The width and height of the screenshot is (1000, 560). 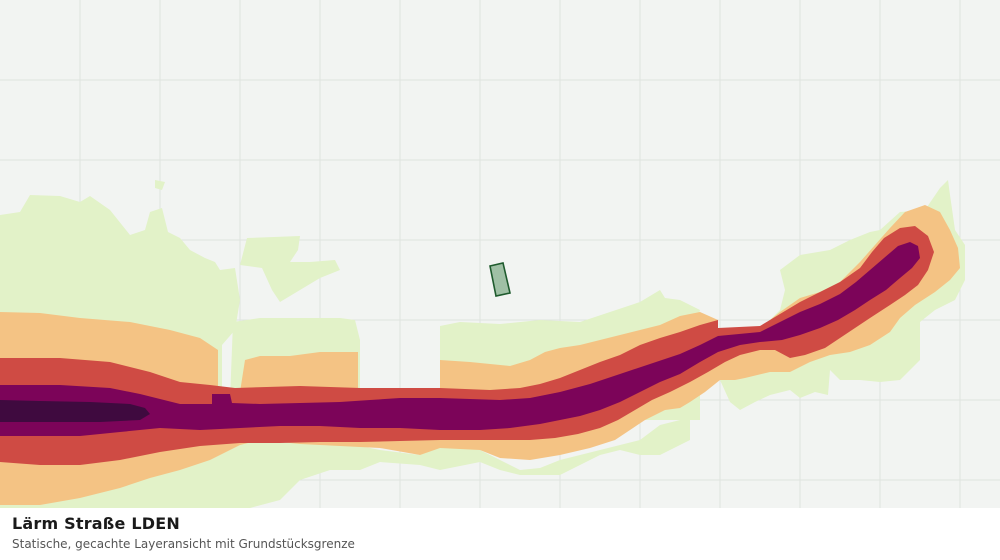 I want to click on parcel-boundary, so click(x=500, y=279).